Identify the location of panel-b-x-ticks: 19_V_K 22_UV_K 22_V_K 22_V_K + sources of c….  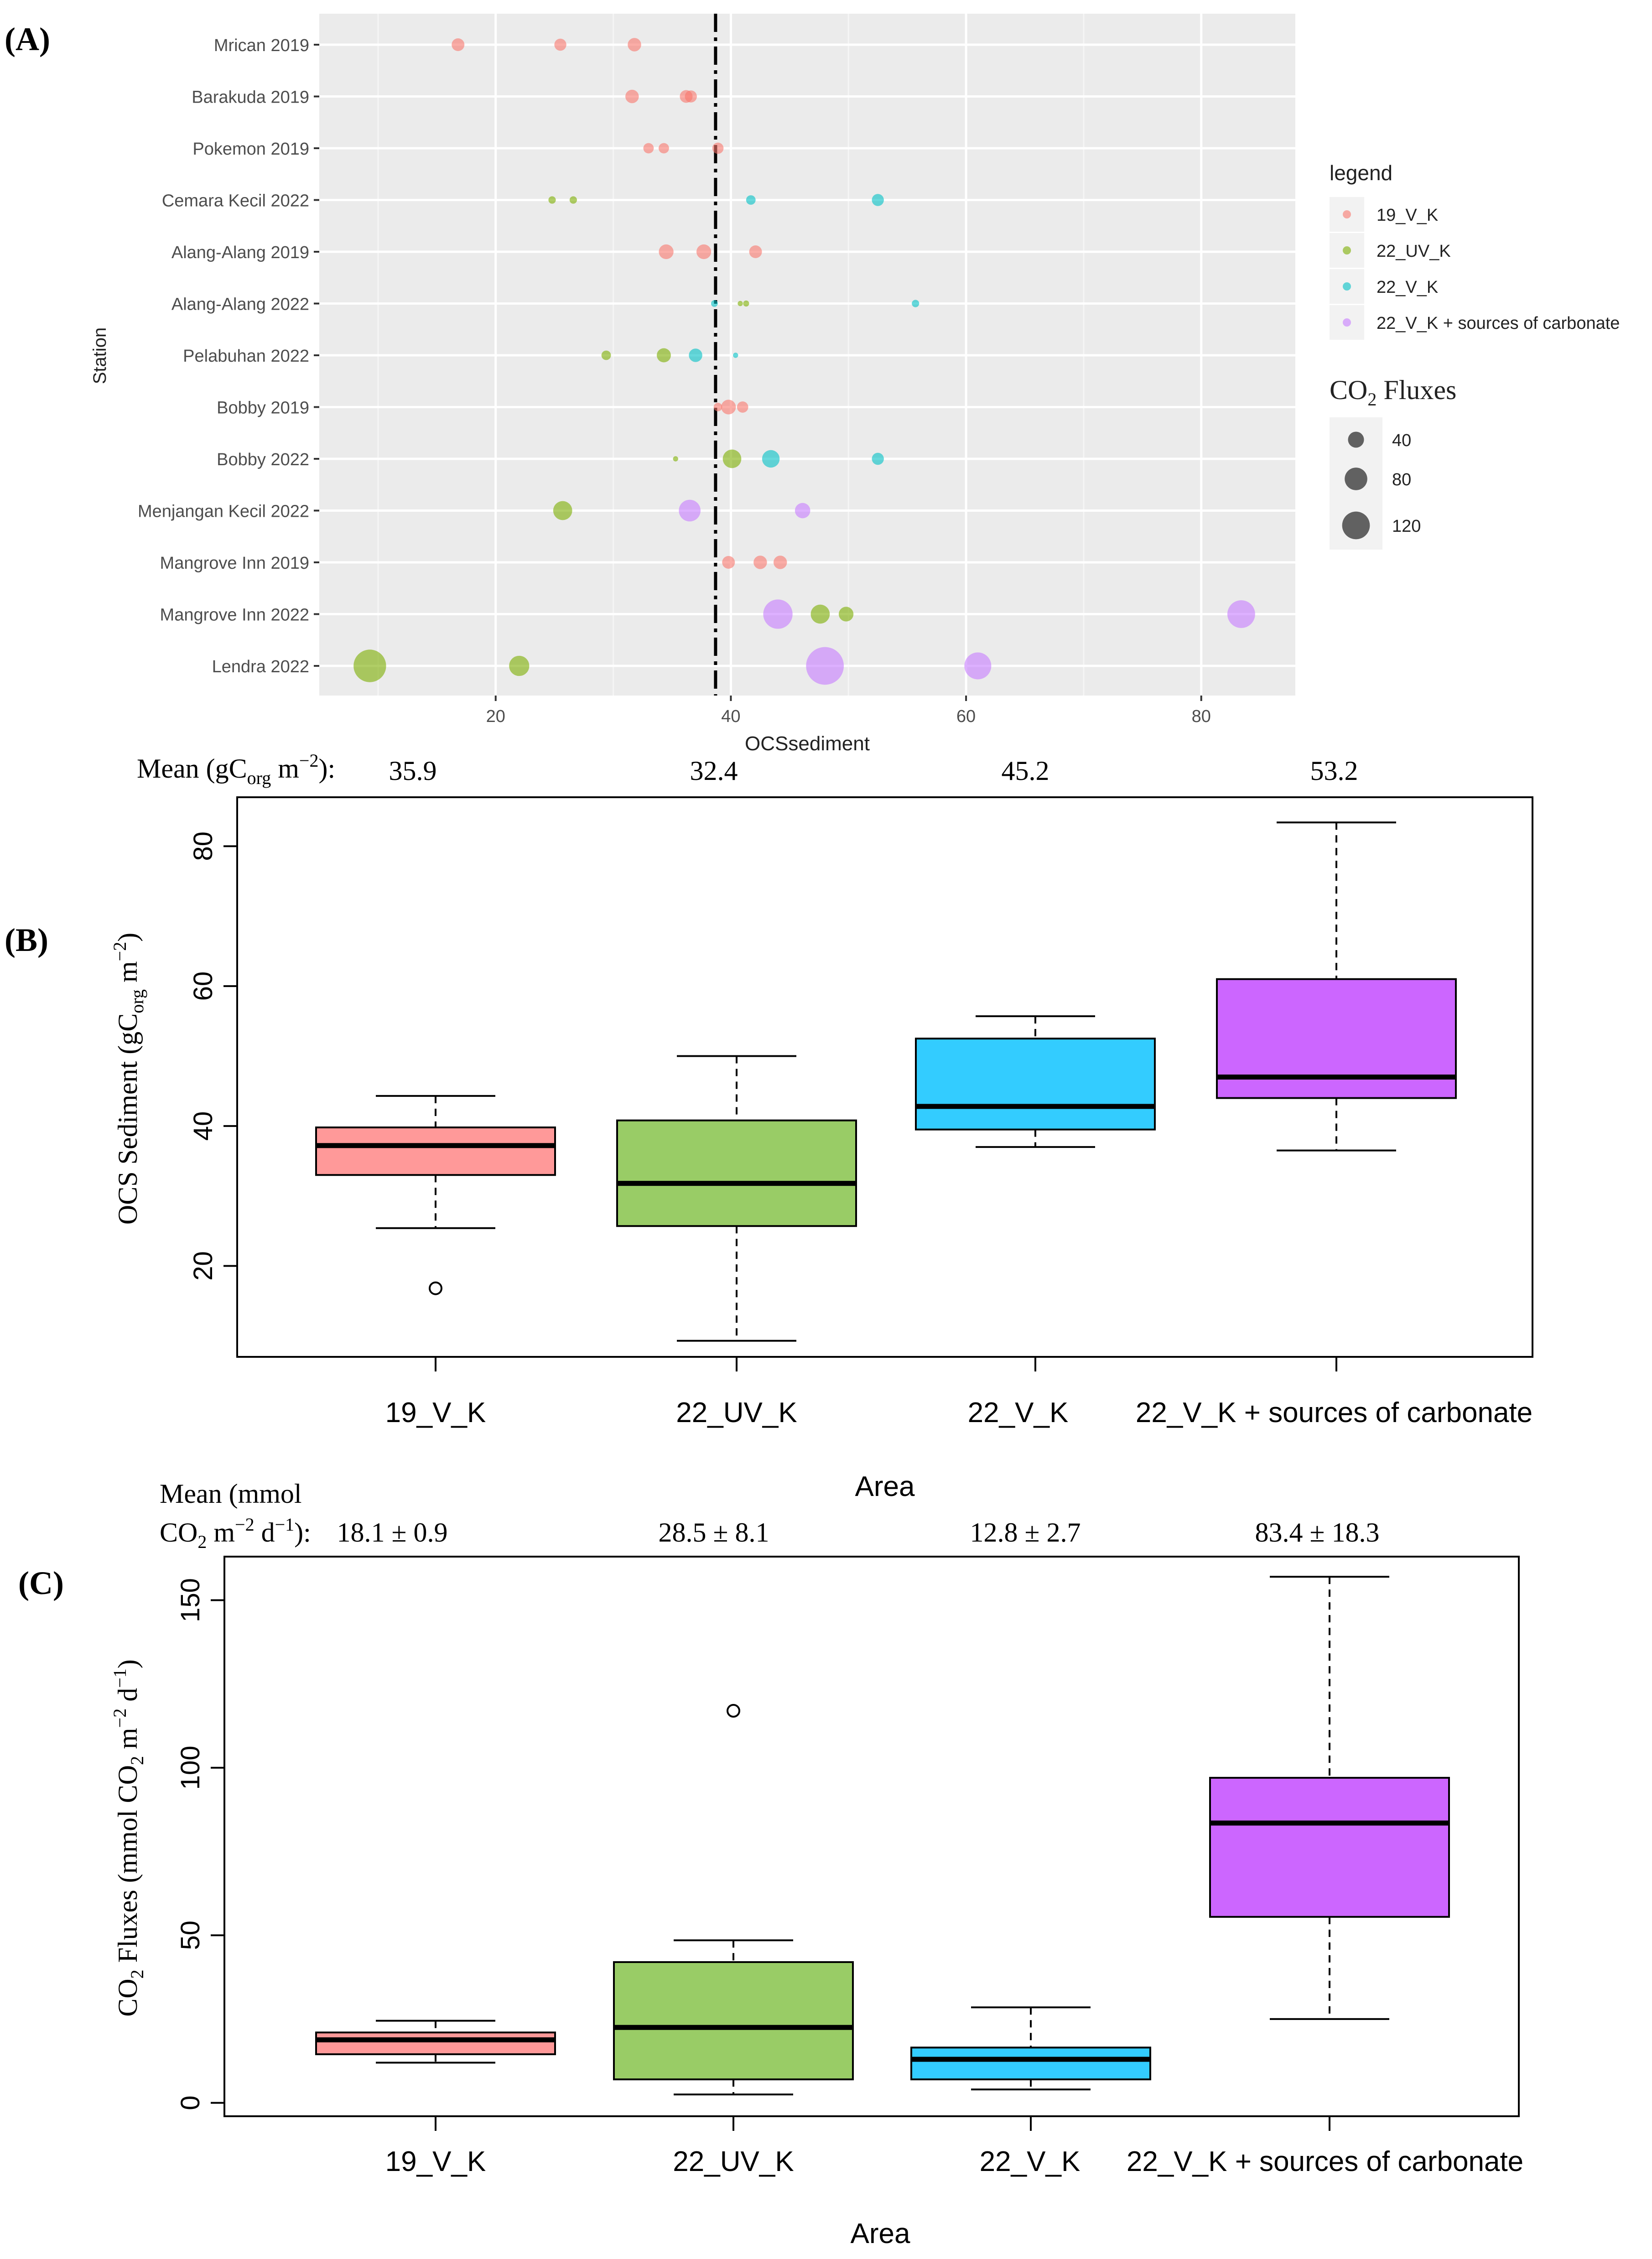
(959, 1392).